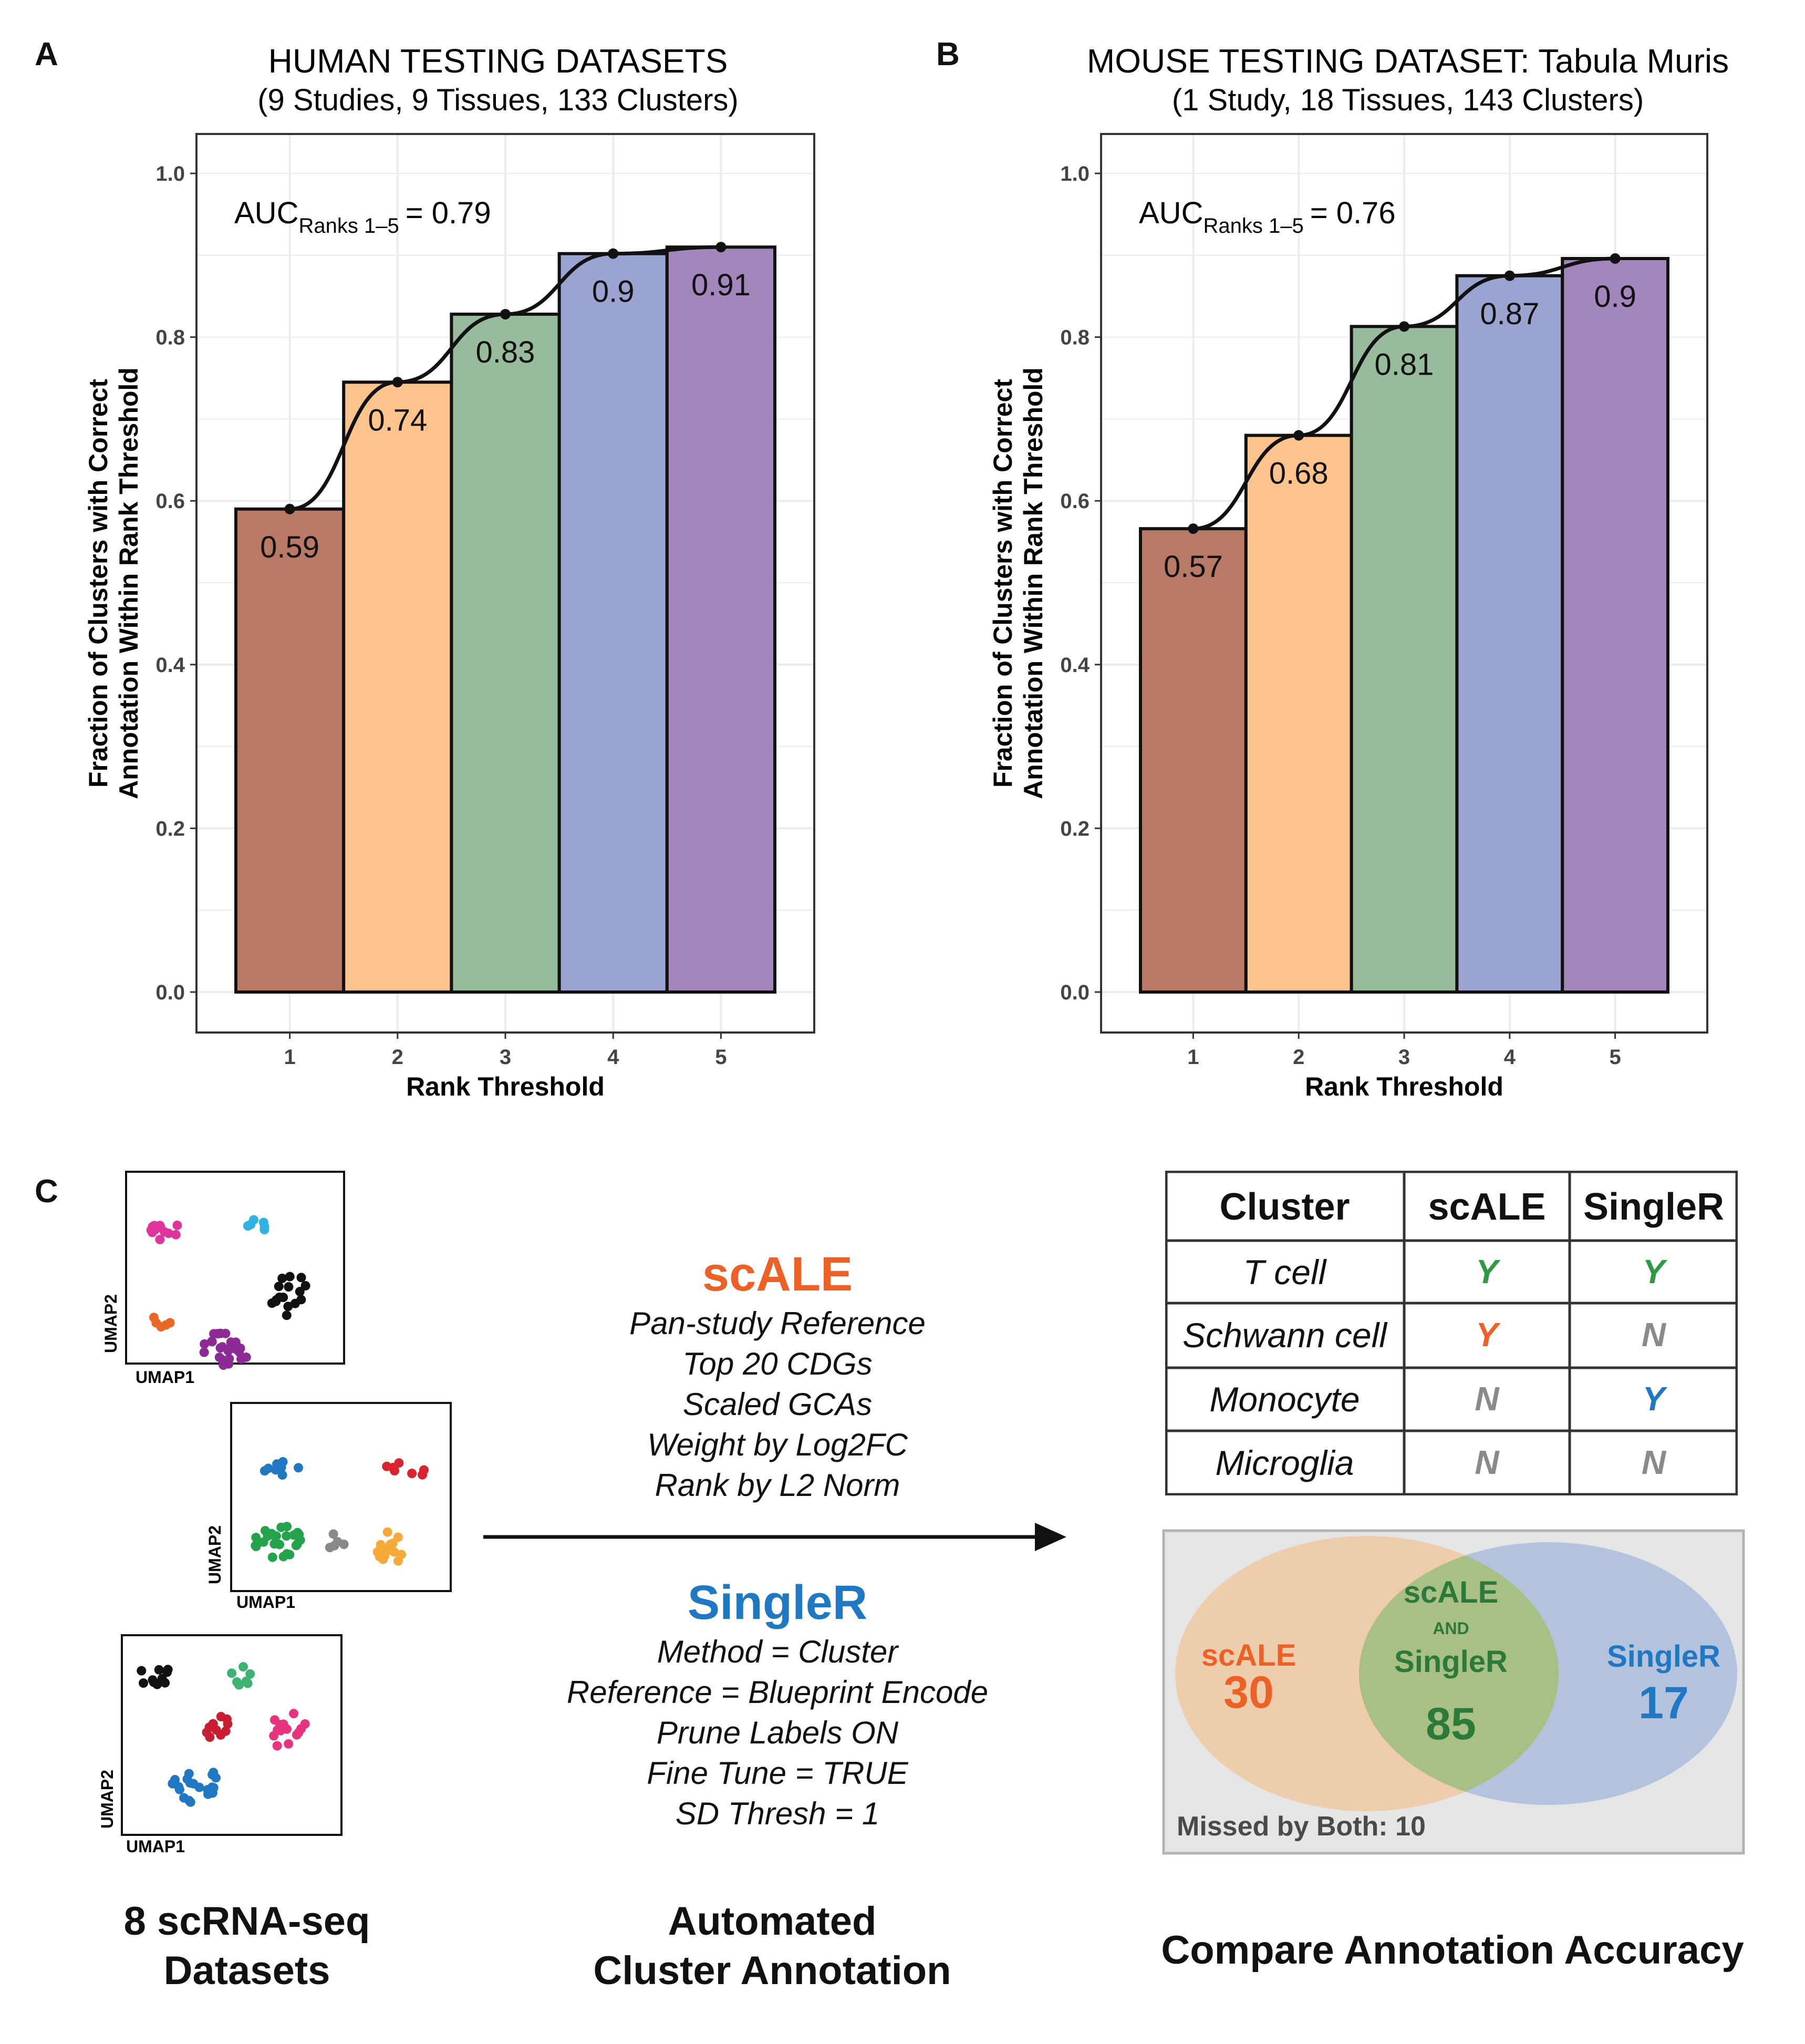 Image resolution: width=1805 pixels, height=2044 pixels. What do you see at coordinates (223, 1279) in the screenshot?
I see `umap-plot-1: UMAP1 UMAP2` at bounding box center [223, 1279].